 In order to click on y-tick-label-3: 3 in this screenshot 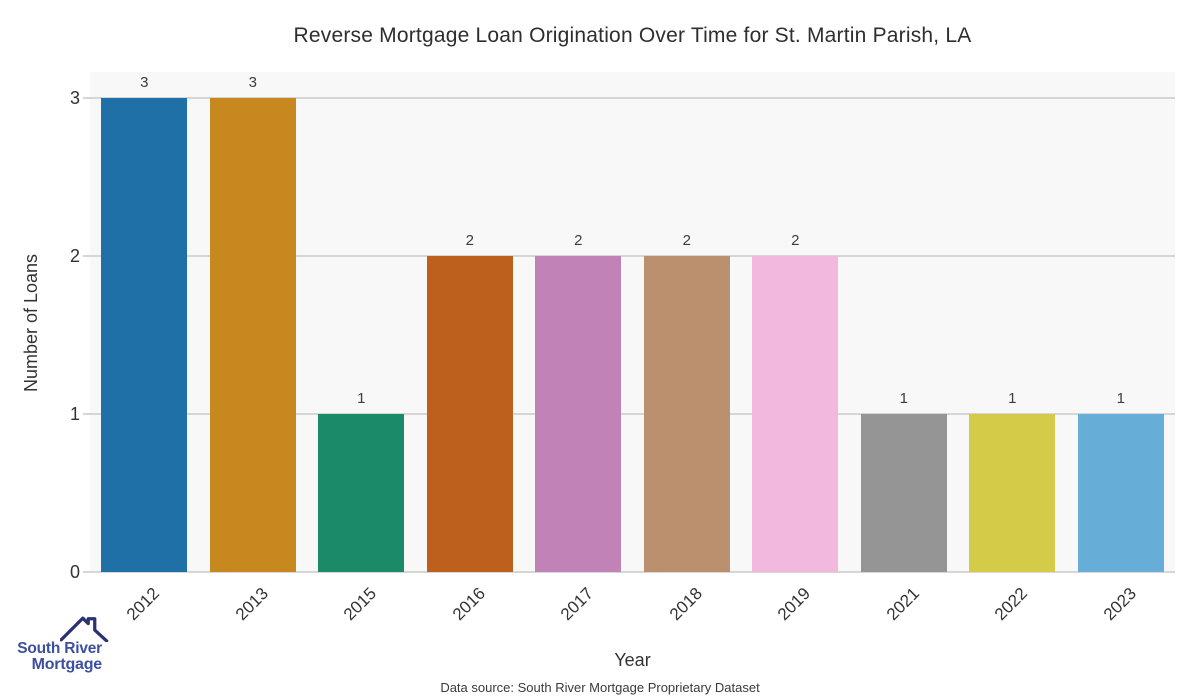, I will do `click(74, 98)`.